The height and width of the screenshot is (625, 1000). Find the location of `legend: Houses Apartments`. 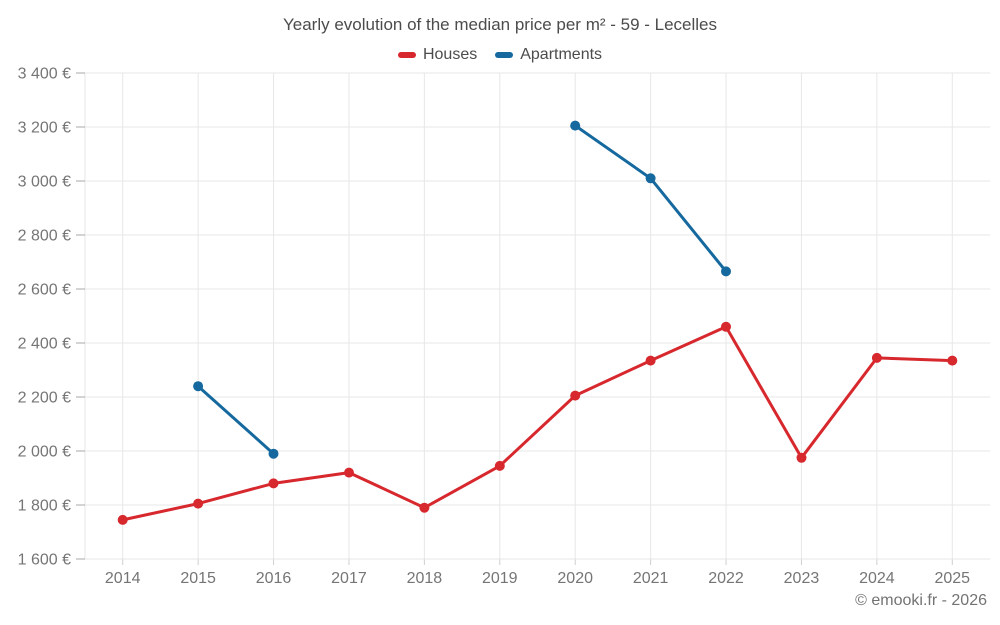

legend: Houses Apartments is located at coordinates (500, 55).